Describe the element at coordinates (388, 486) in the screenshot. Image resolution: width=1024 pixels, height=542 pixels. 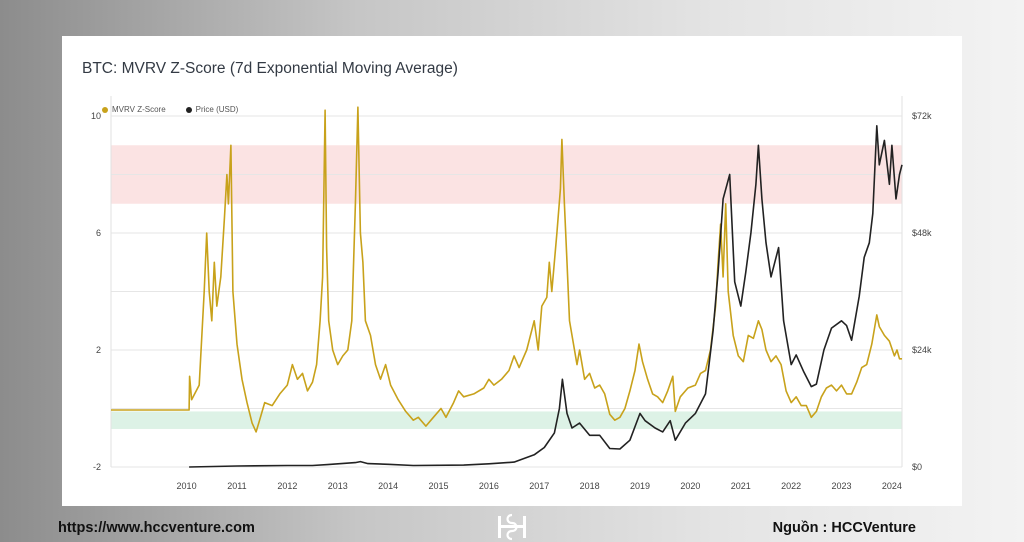
I see `x-tick: 2014` at that location.